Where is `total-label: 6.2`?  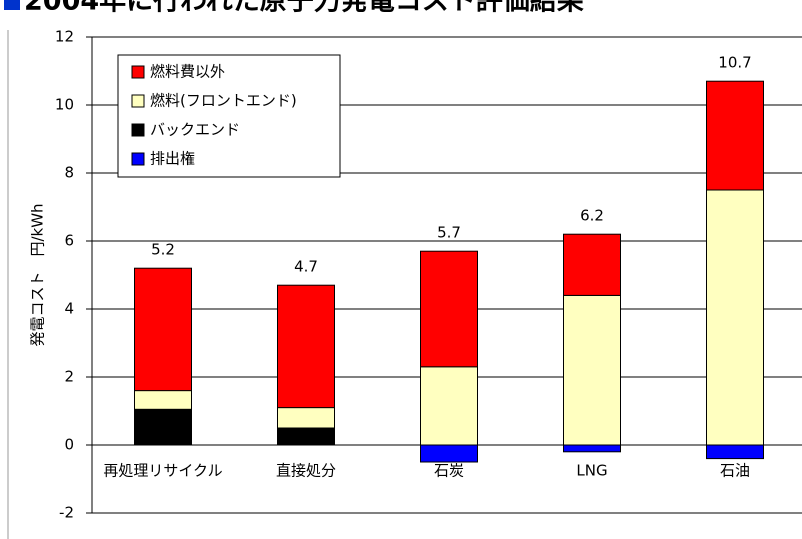
total-label: 6.2 is located at coordinates (592, 216).